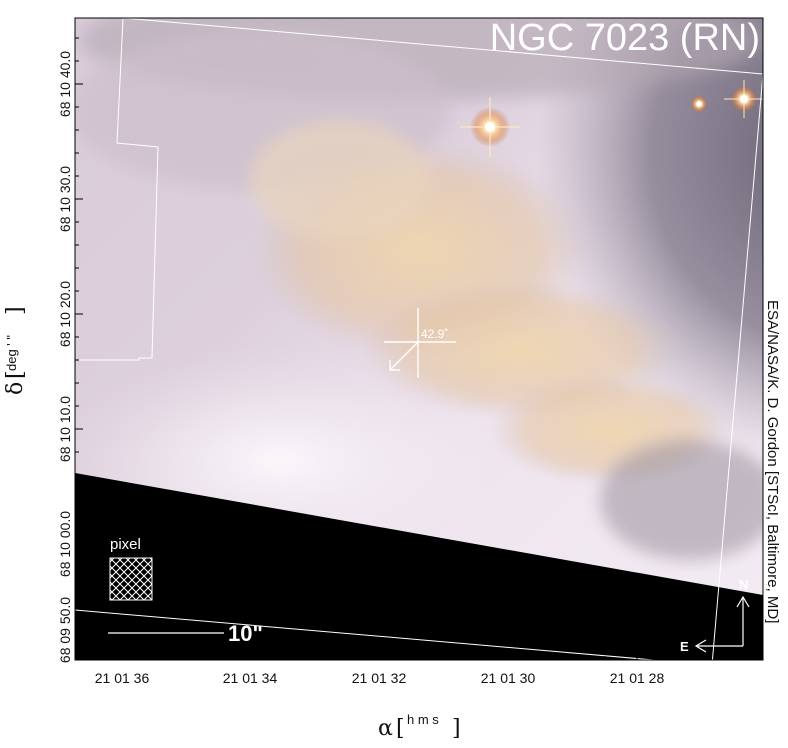 This screenshot has height=748, width=788. What do you see at coordinates (490, 127) in the screenshot?
I see `star-bright` at bounding box center [490, 127].